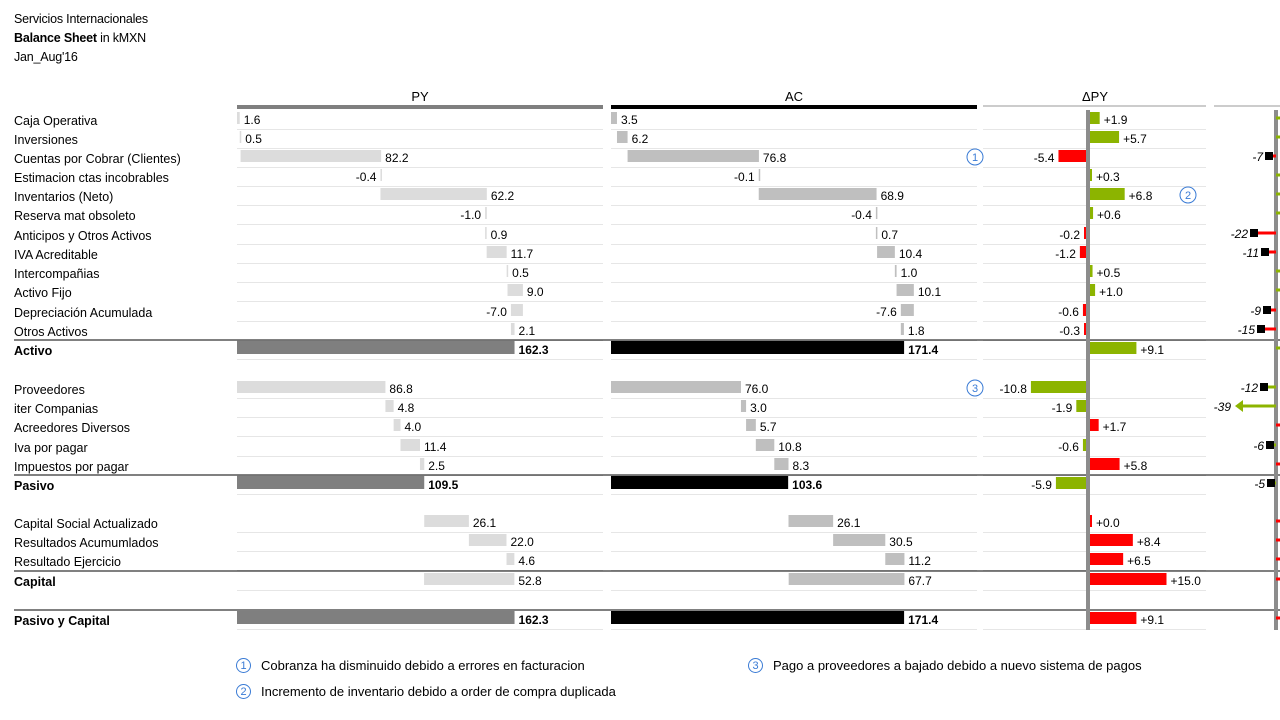  What do you see at coordinates (790, 447) in the screenshot?
I see `ac-value-label: 10.8` at bounding box center [790, 447].